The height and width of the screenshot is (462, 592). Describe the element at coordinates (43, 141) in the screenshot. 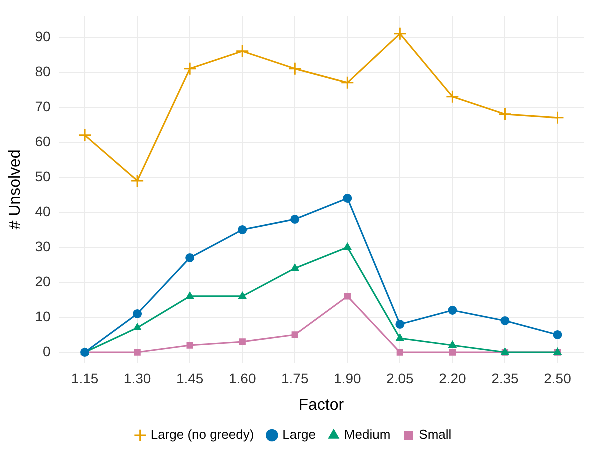

I see `y-tick-label: 60` at that location.